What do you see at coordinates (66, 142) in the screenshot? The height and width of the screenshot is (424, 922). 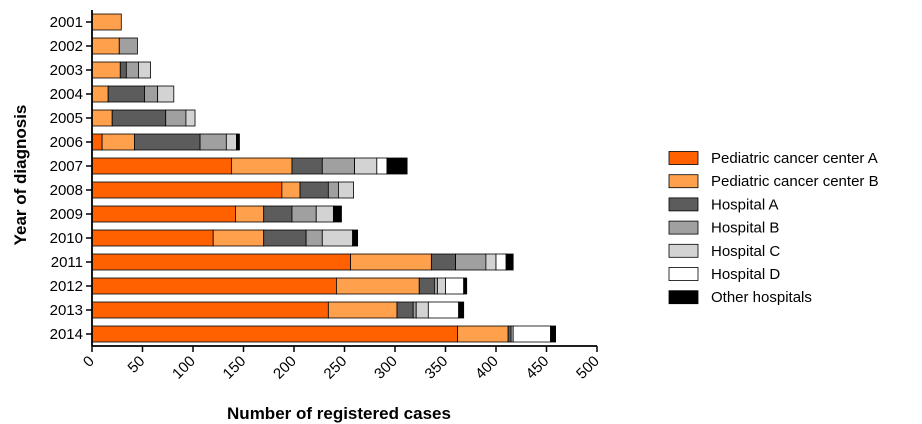 I see `y-tick-label-2006: 2006` at bounding box center [66, 142].